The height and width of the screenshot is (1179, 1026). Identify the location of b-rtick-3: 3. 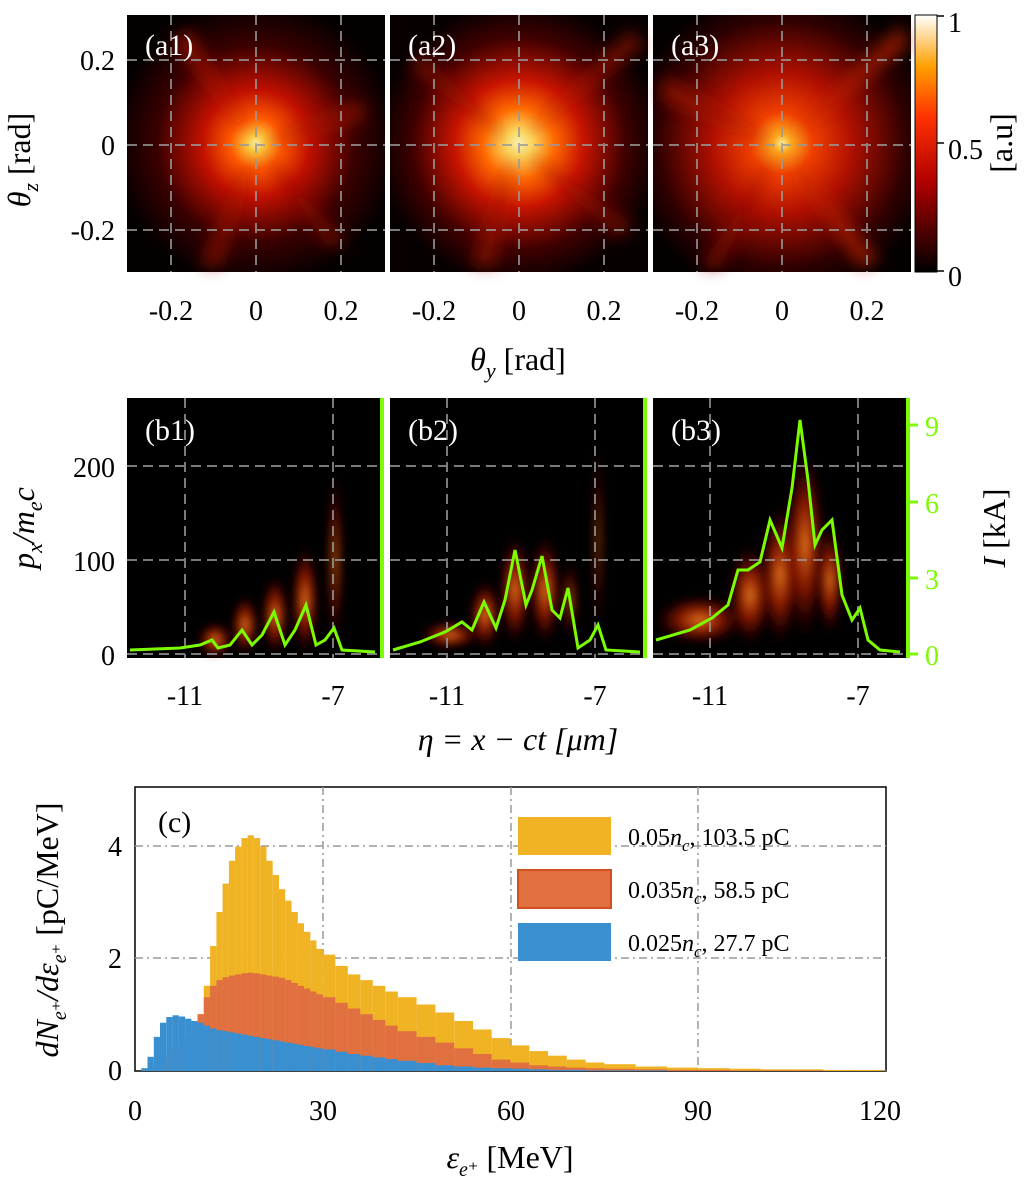
(932, 580).